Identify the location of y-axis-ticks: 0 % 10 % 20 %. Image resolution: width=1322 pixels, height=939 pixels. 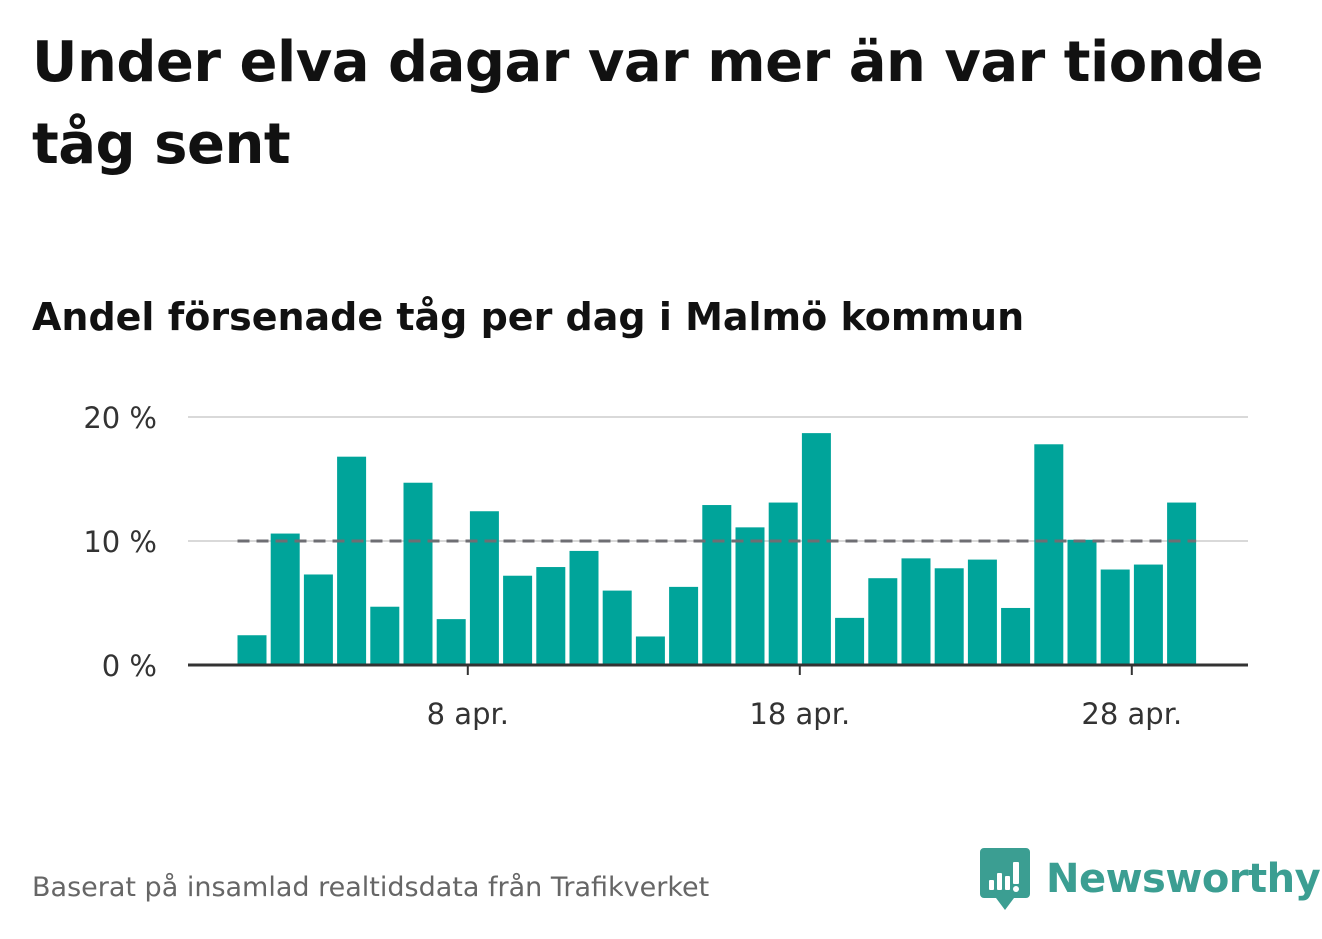
(120, 542).